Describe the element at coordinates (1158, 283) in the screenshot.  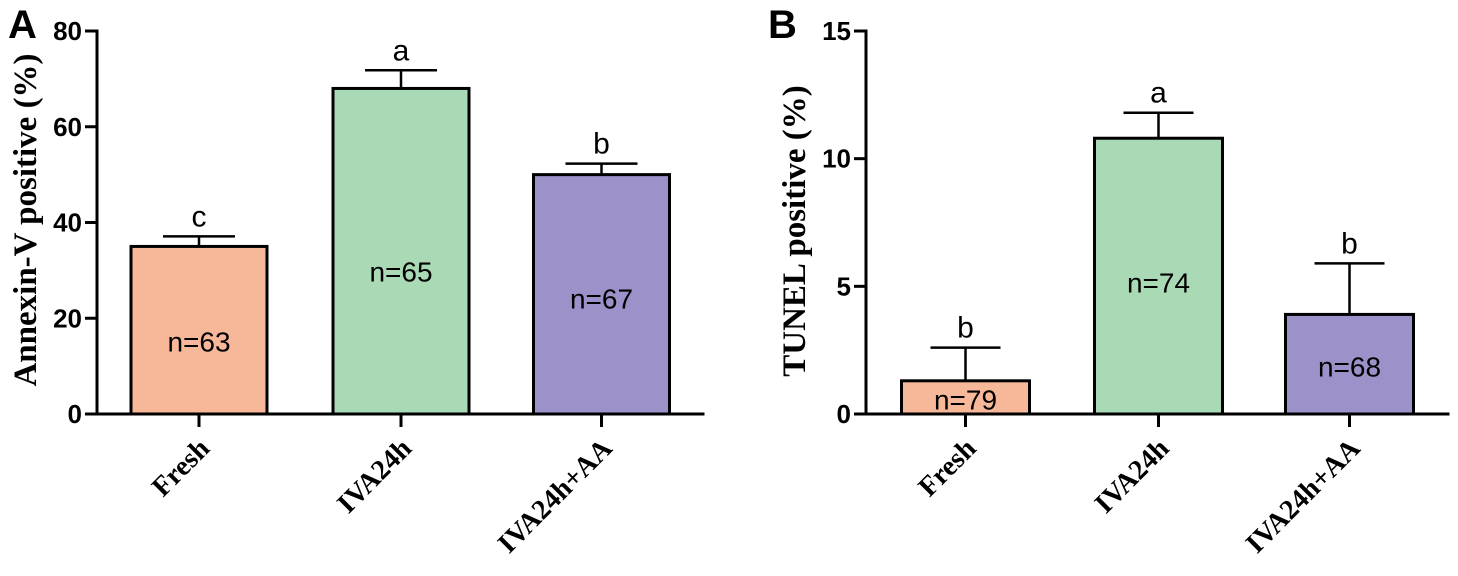
I see `sample-size-label-iva24h: n=74` at that location.